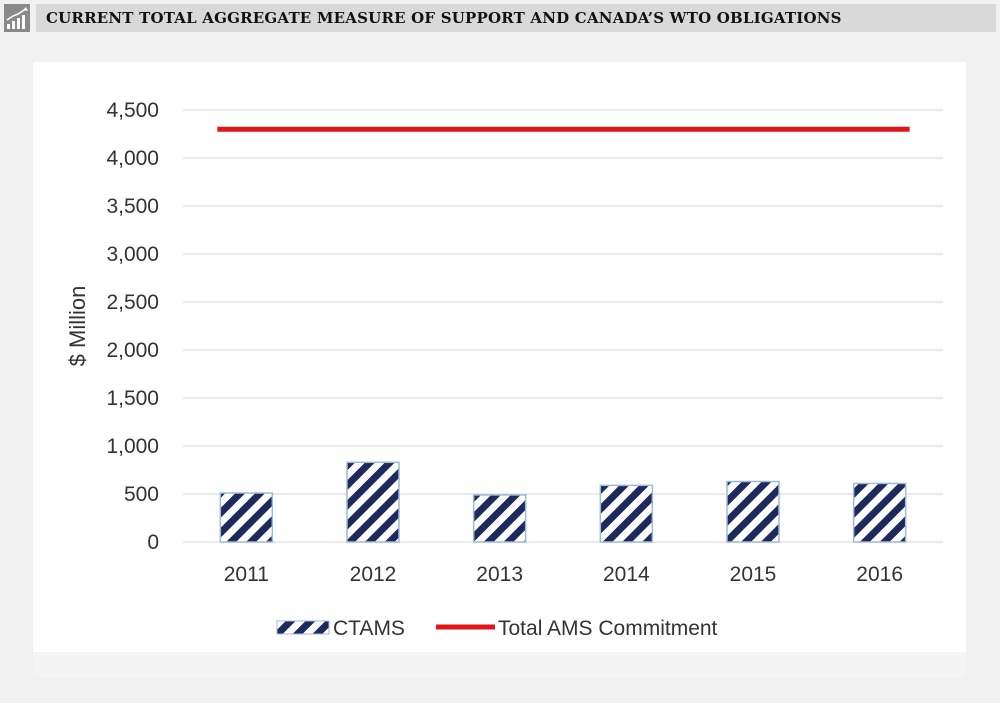  Describe the element at coordinates (132, 398) in the screenshot. I see `y-tick-label: 1,500` at that location.